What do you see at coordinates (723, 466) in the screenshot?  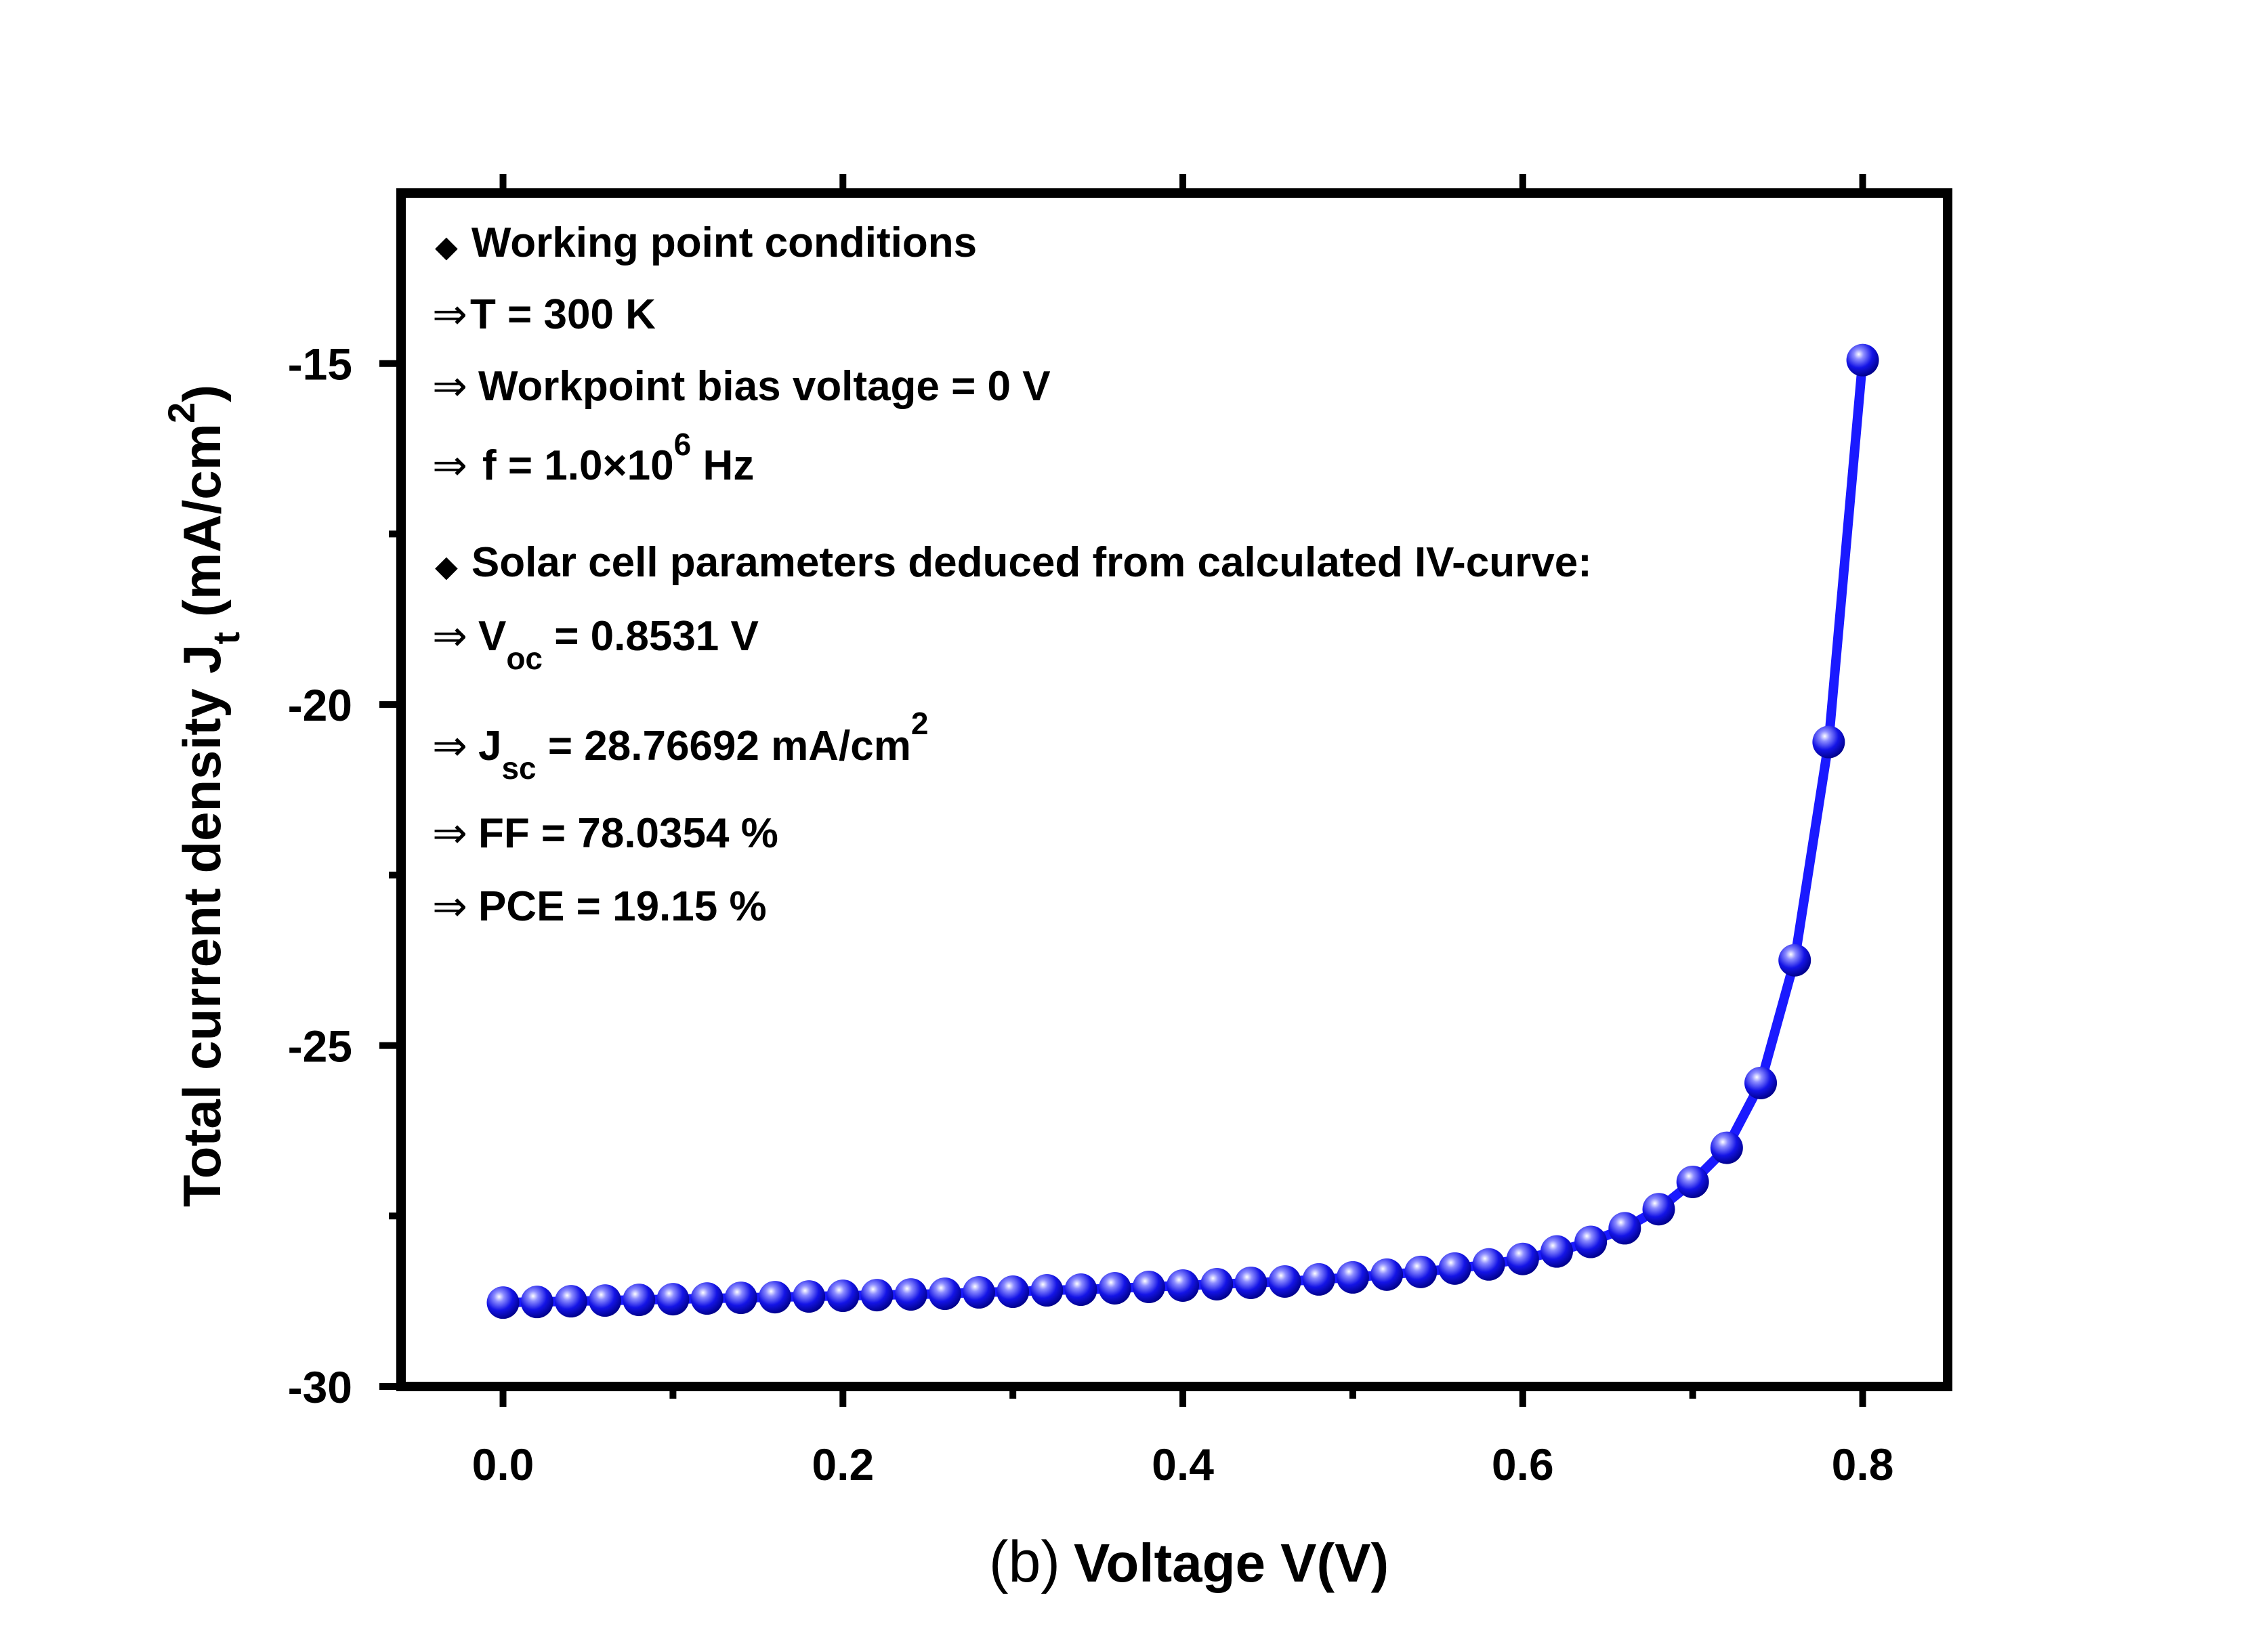 I see `frequency-unit: Hz` at bounding box center [723, 466].